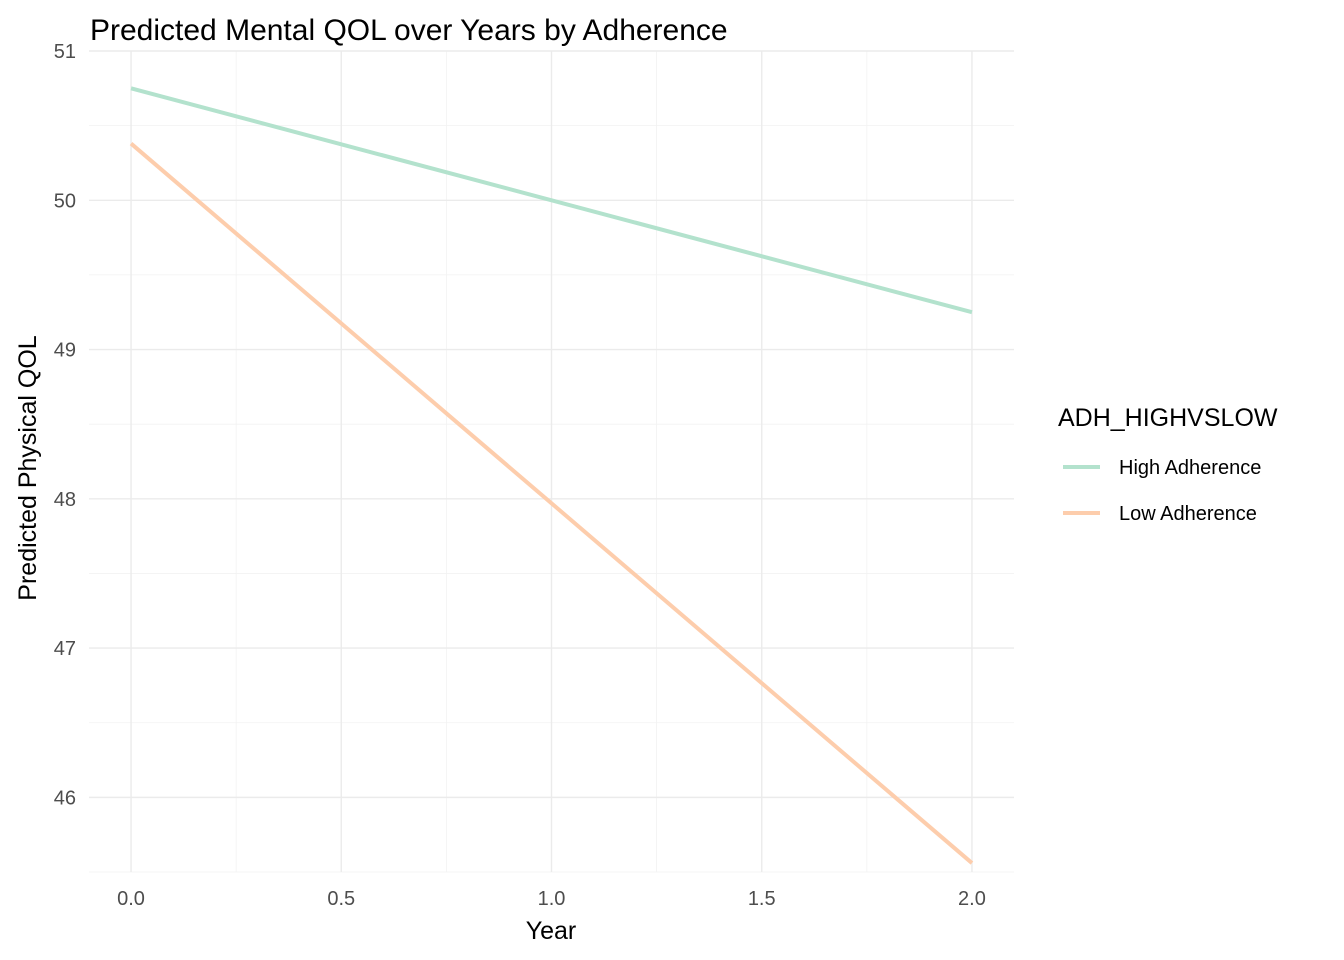 The image size is (1344, 960). Describe the element at coordinates (65, 649) in the screenshot. I see `y-tick-label: 47` at that location.